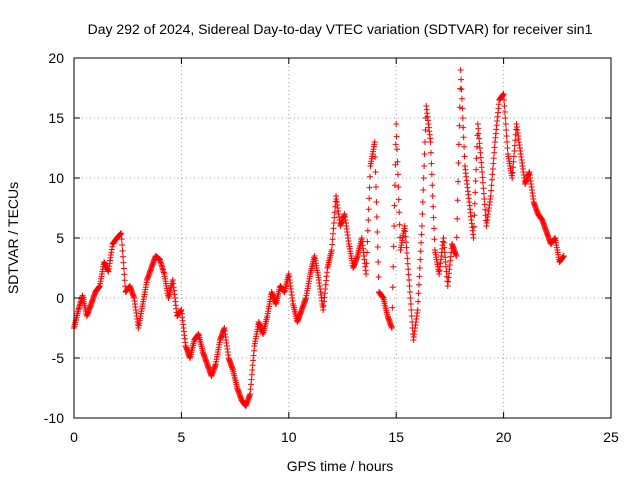  I want to click on y-tick-label: -5, so click(58, 358).